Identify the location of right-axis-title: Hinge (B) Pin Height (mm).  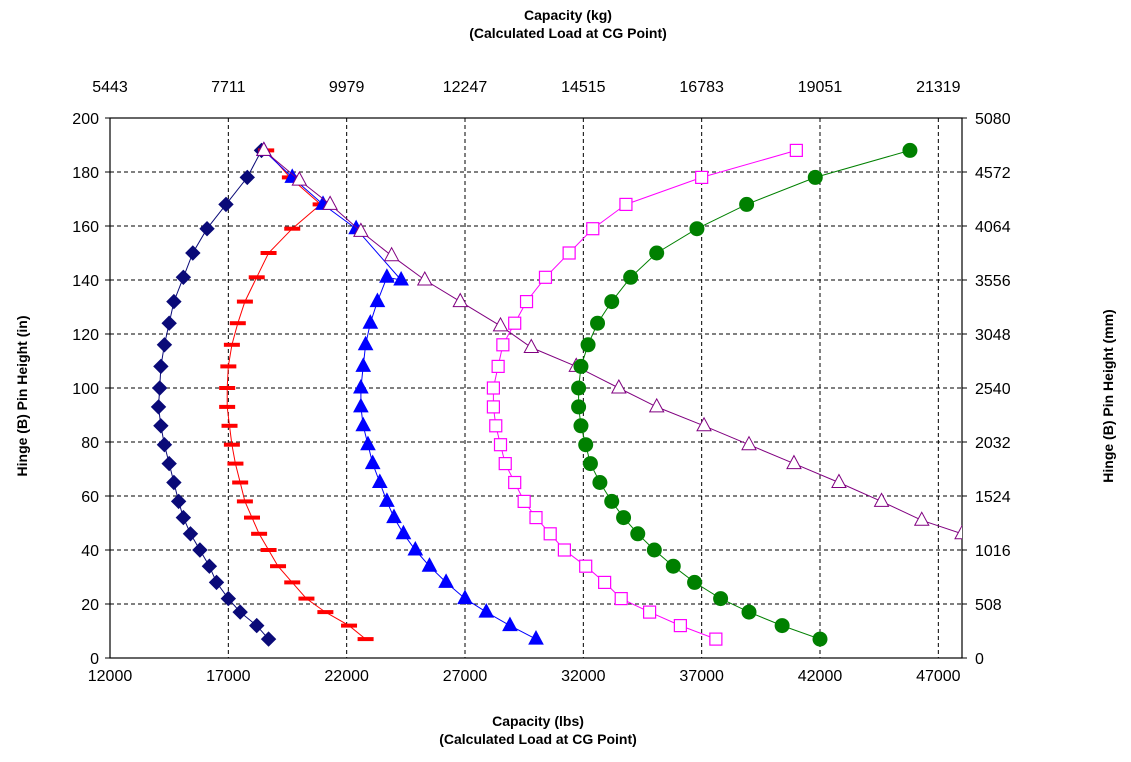
(1108, 395).